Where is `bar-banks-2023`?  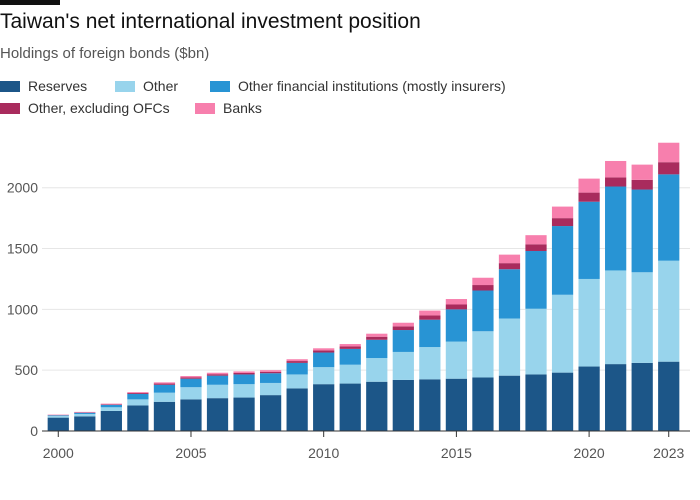
bar-banks-2023 is located at coordinates (669, 152).